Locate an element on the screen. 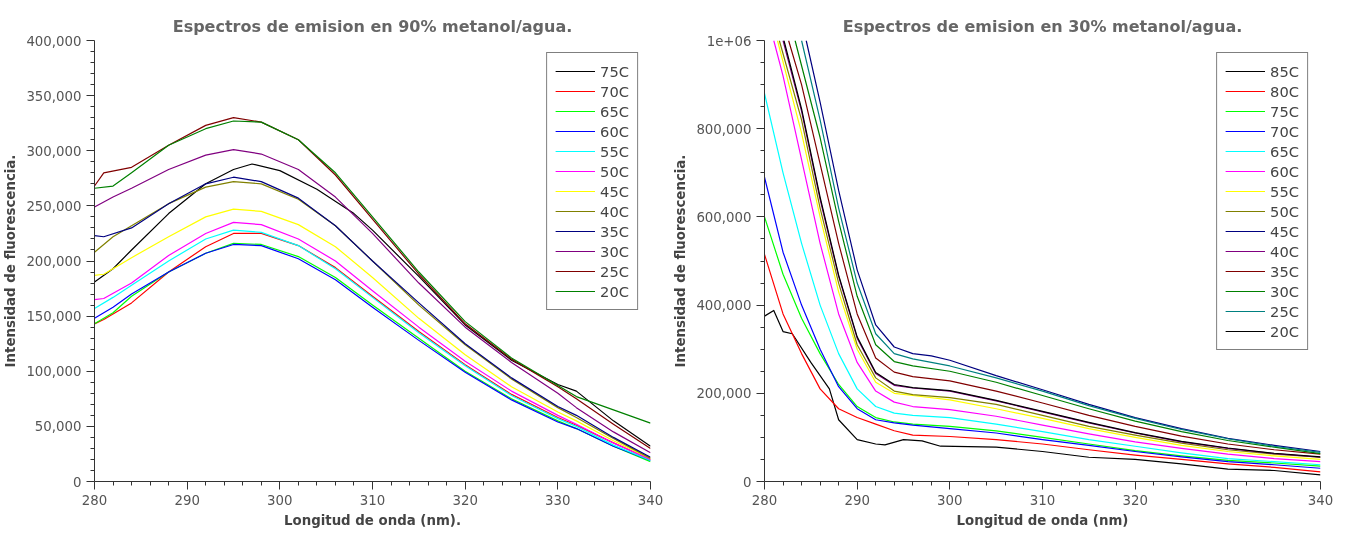 Image resolution: width=1352 pixels, height=537 pixels. y-tick-label: 350,000 is located at coordinates (54, 96).